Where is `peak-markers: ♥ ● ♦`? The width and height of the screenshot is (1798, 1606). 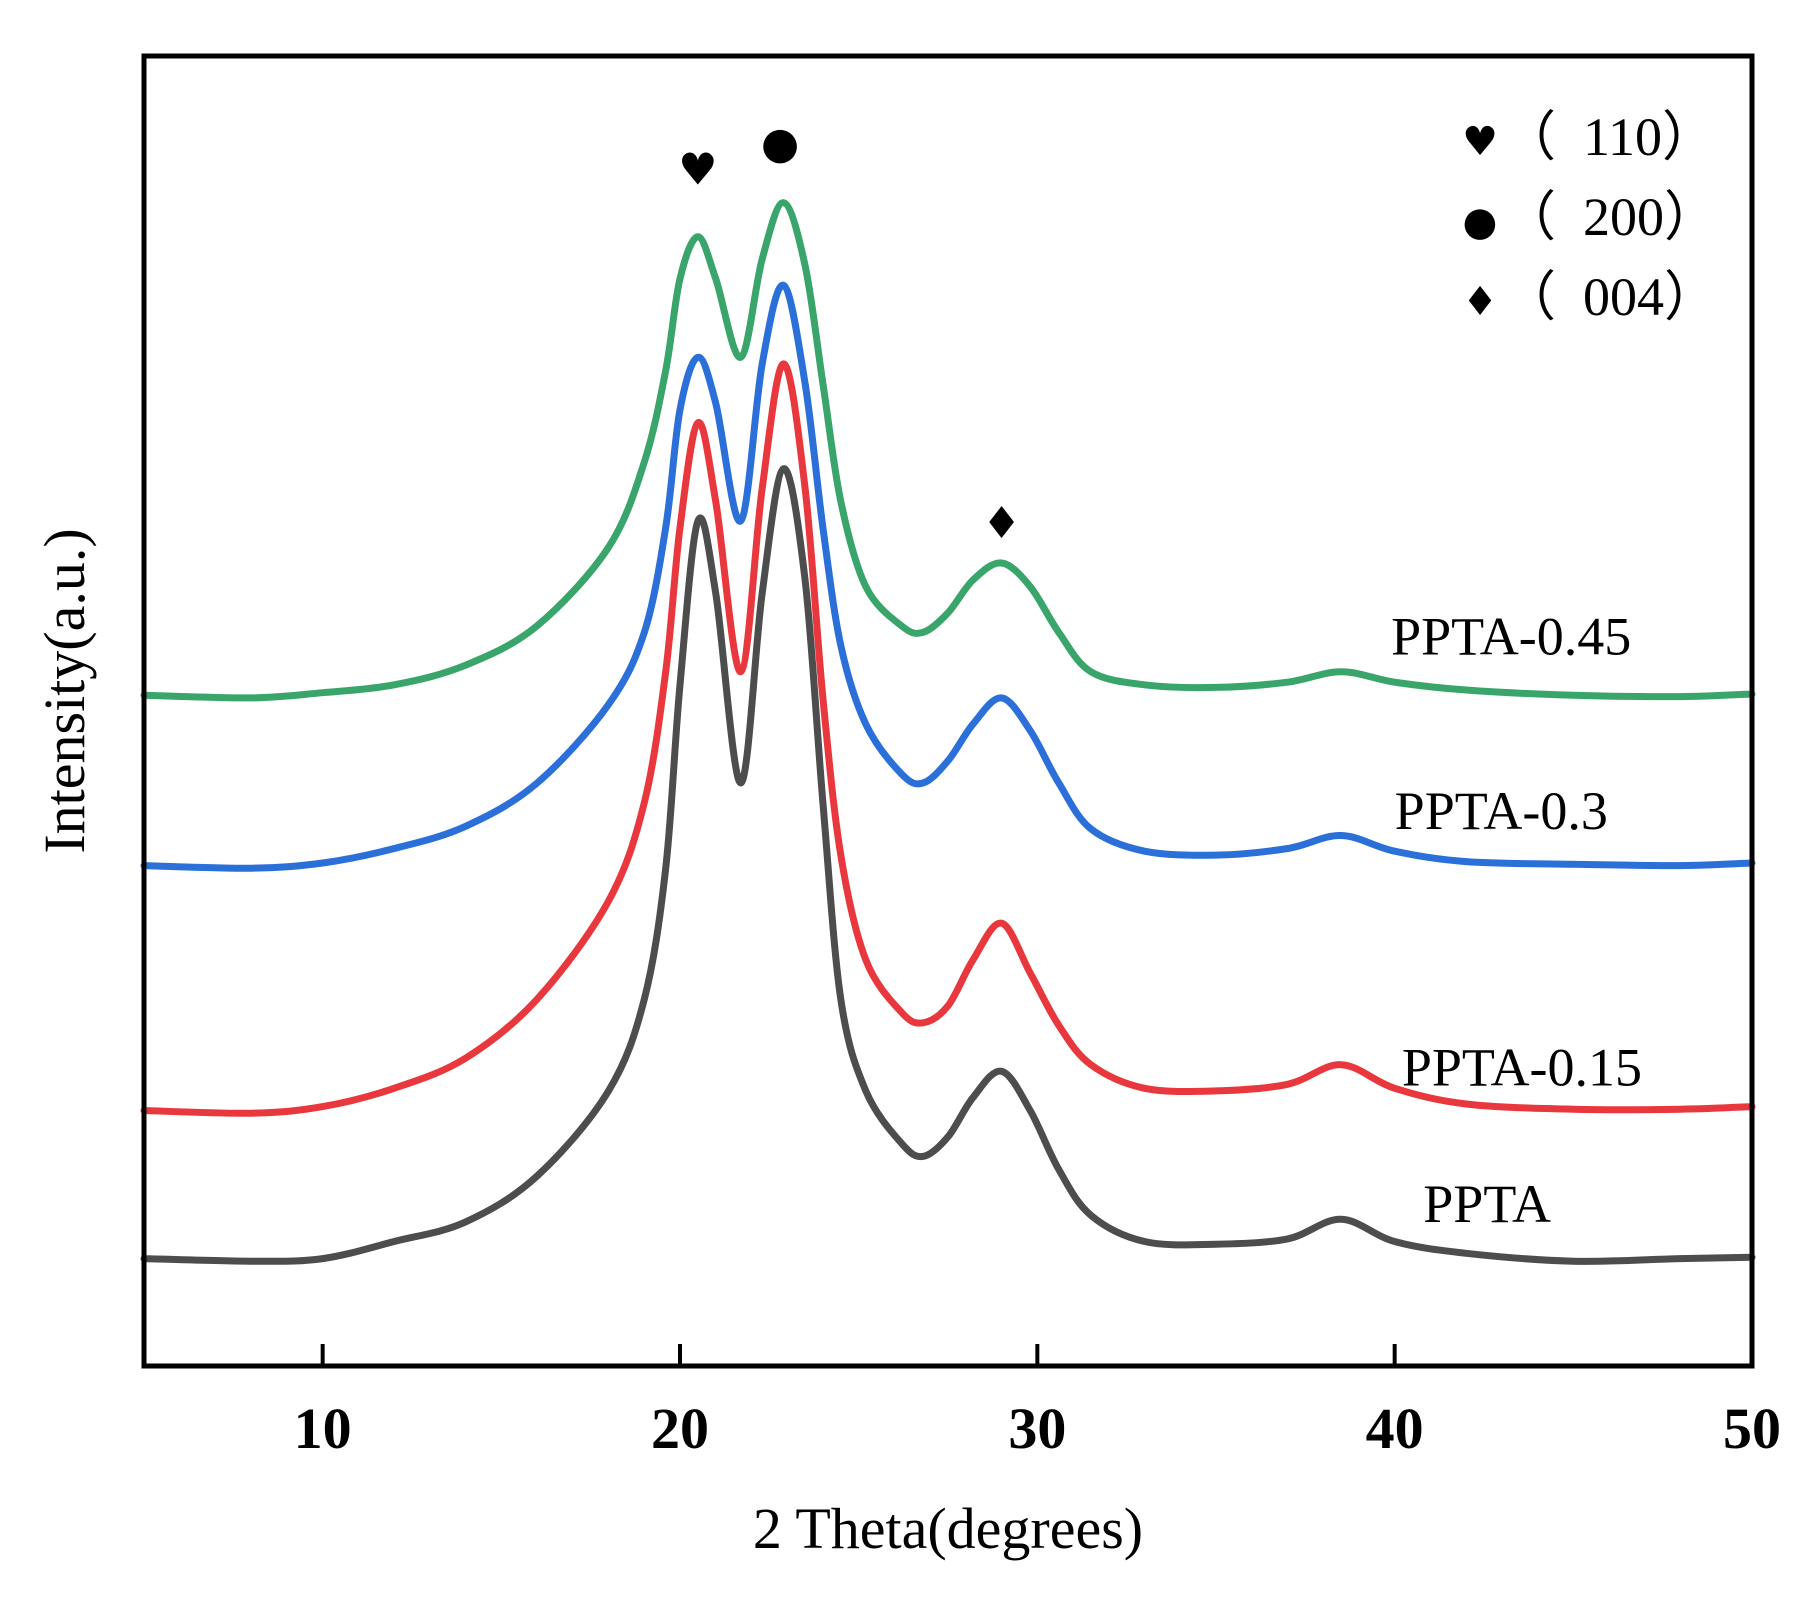 peak-markers: ♥ ● ♦ is located at coordinates (849, 333).